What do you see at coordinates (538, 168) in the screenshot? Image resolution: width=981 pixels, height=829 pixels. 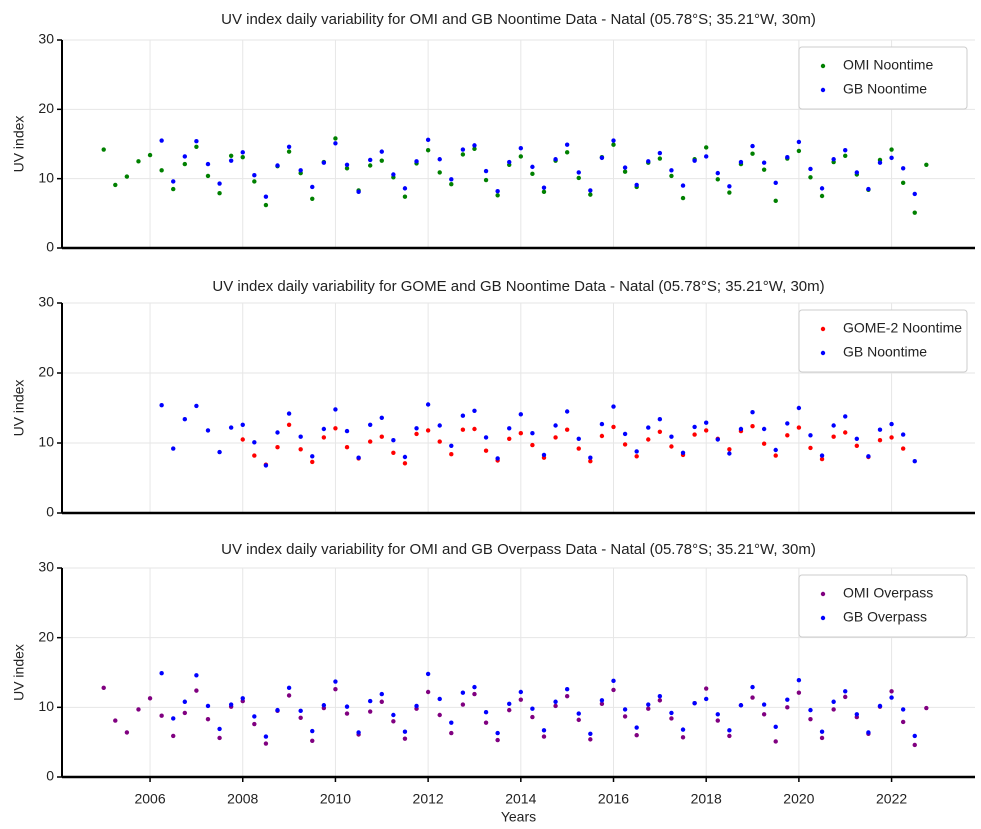 I see `series` at bounding box center [538, 168].